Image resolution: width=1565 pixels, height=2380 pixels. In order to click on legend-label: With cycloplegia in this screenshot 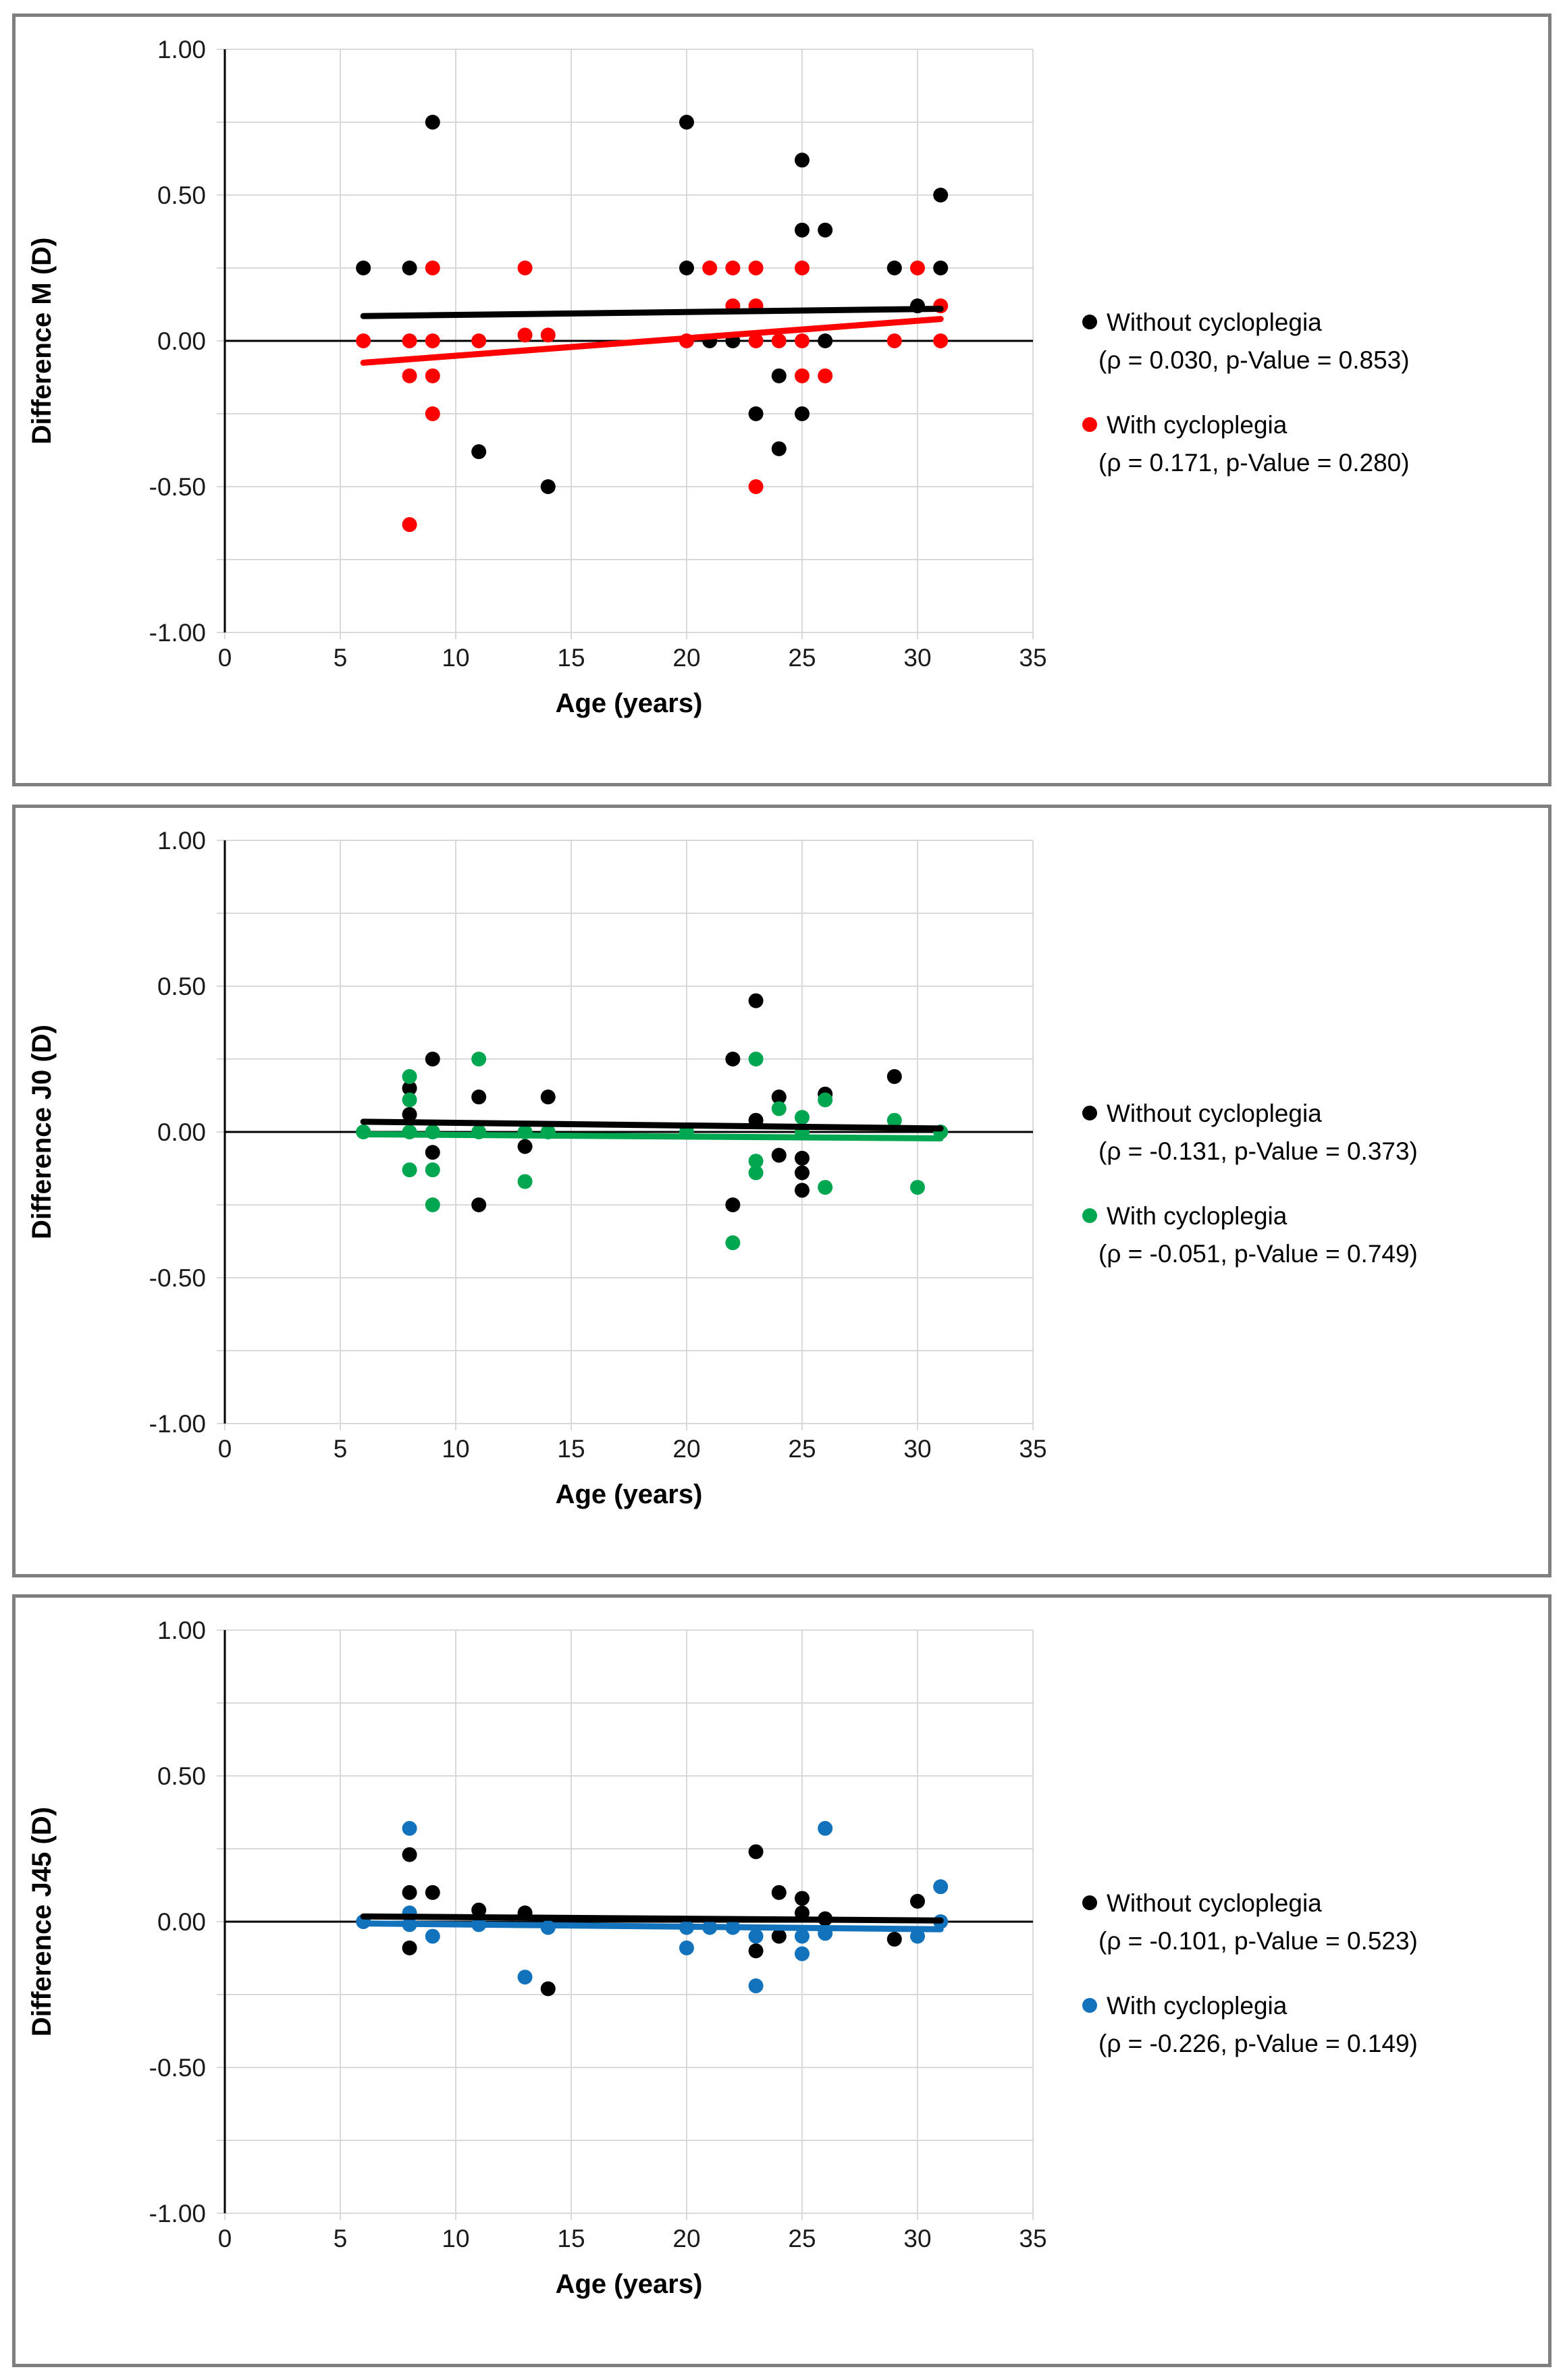, I will do `click(1198, 2006)`.